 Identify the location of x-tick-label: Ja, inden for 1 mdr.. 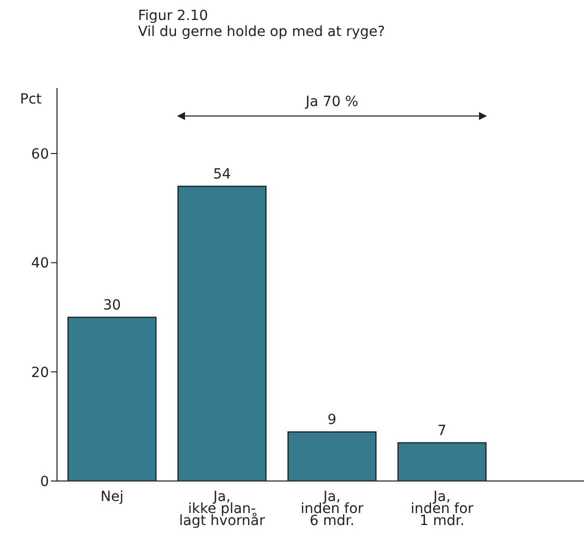
(442, 509).